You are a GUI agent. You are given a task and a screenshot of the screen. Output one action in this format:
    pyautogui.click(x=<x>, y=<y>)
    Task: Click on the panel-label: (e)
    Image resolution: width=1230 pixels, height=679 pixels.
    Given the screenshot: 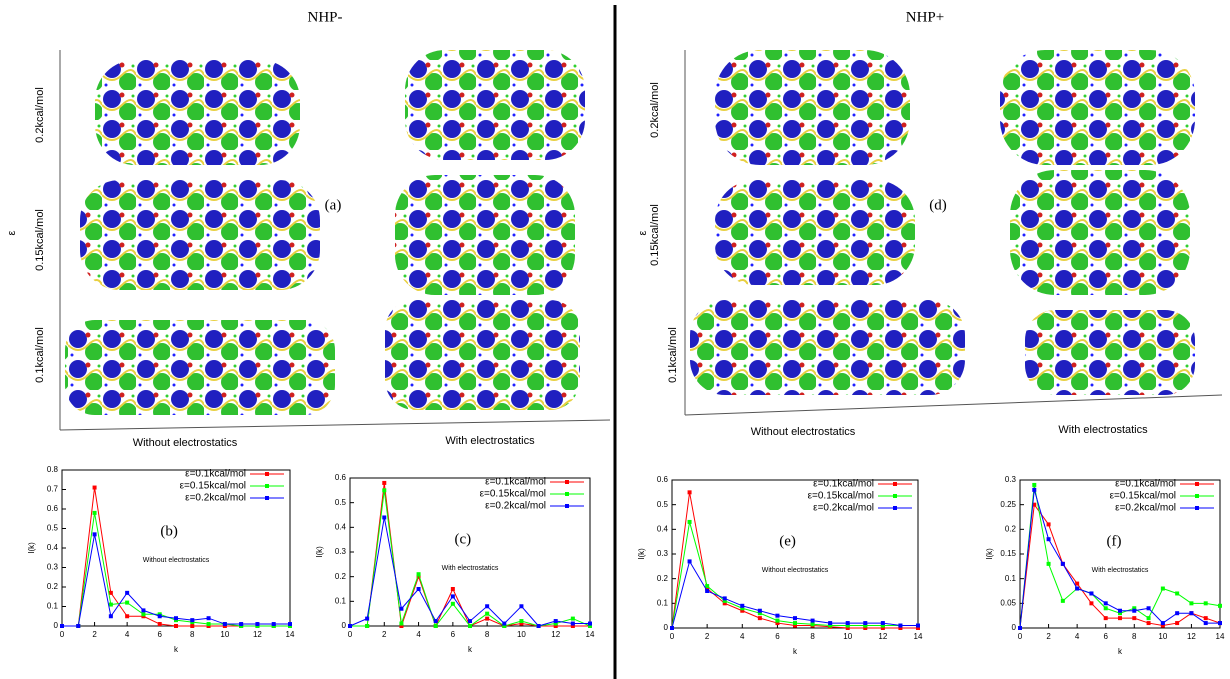 What is the action you would take?
    pyautogui.click(x=787, y=541)
    